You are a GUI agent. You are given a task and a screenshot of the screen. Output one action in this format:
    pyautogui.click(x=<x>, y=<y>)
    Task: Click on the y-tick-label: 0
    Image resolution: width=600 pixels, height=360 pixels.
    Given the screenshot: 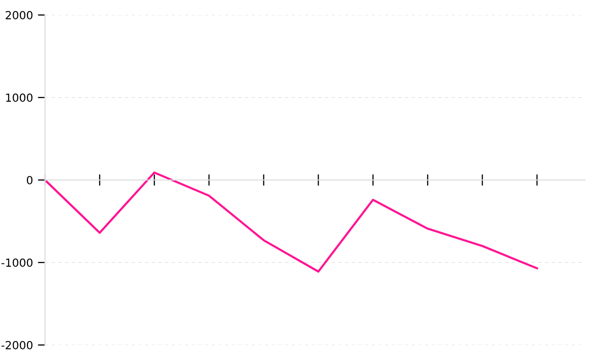 What is the action you would take?
    pyautogui.click(x=29, y=180)
    